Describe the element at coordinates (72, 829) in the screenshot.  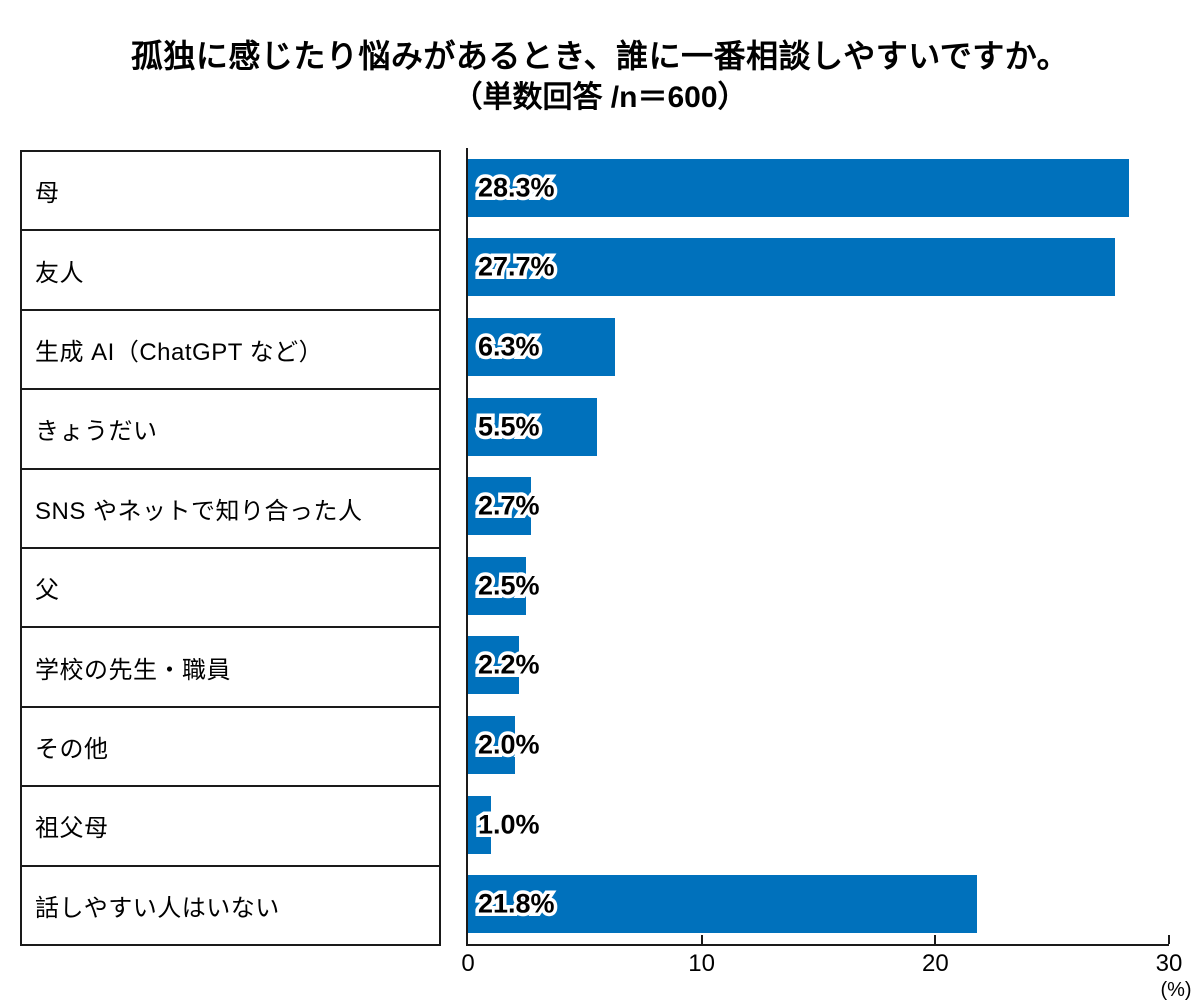
I see `category-label: 祖父母` at that location.